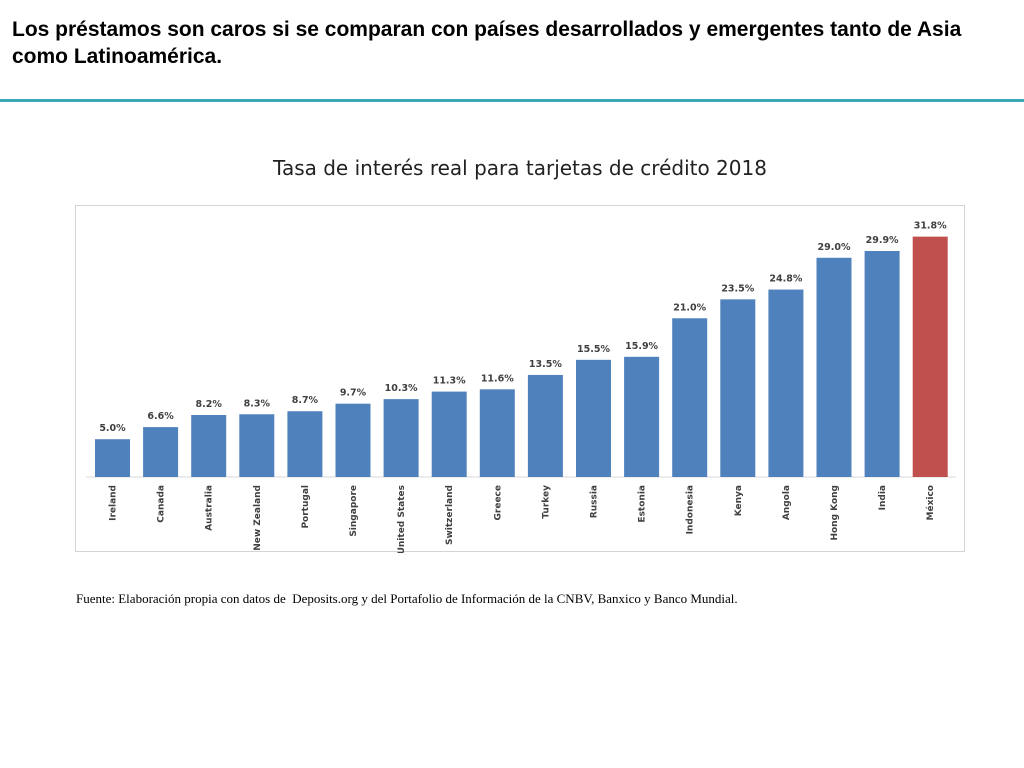  I want to click on x-tick-label: India, so click(883, 497).